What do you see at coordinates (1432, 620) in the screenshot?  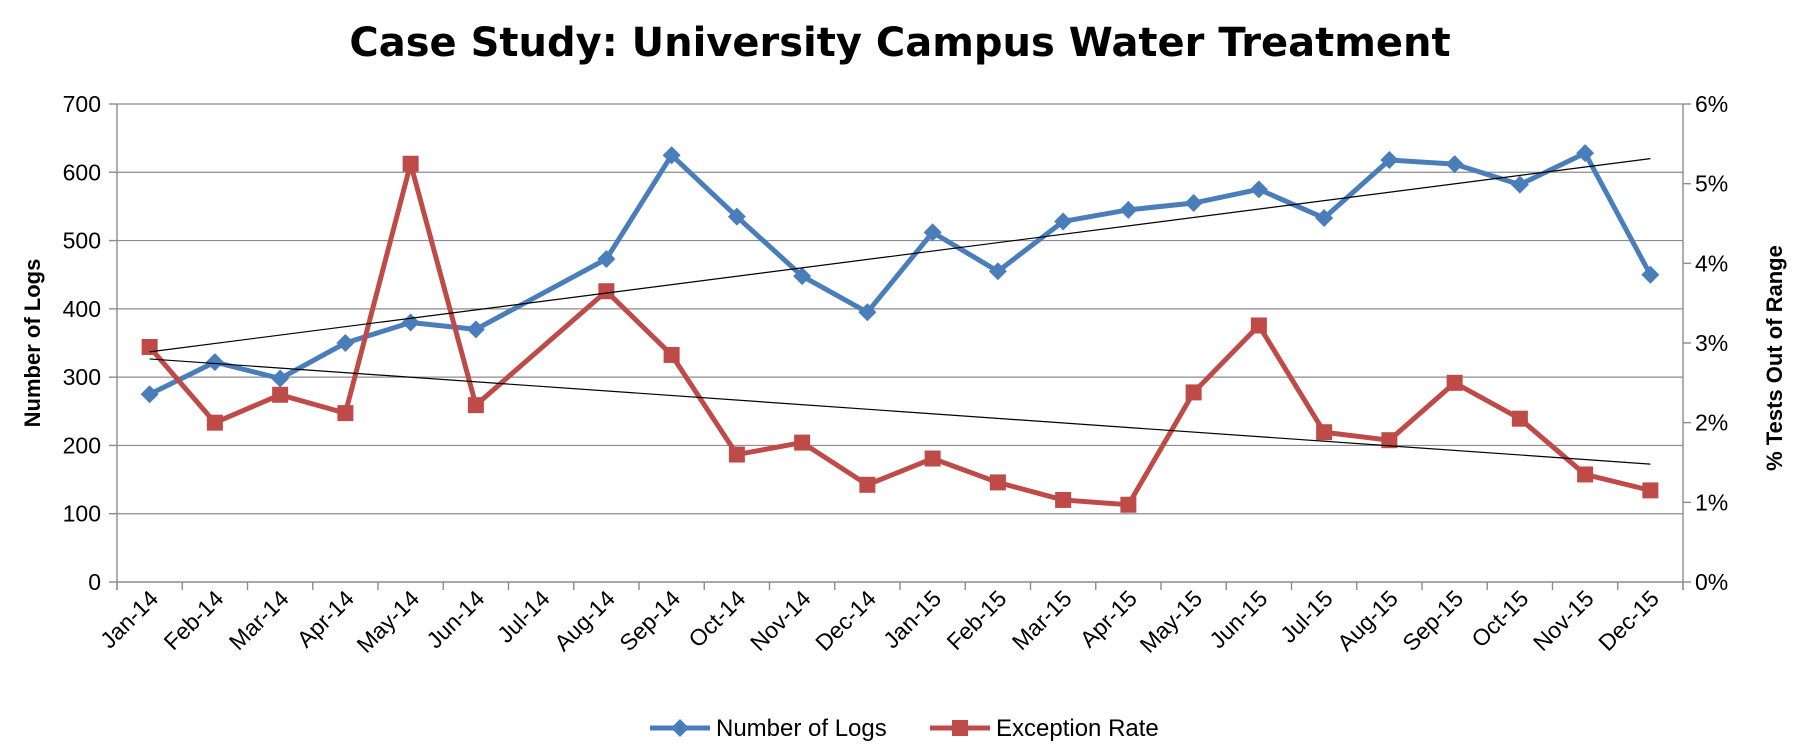 I see `x-axis-tick-label: Sep-15` at bounding box center [1432, 620].